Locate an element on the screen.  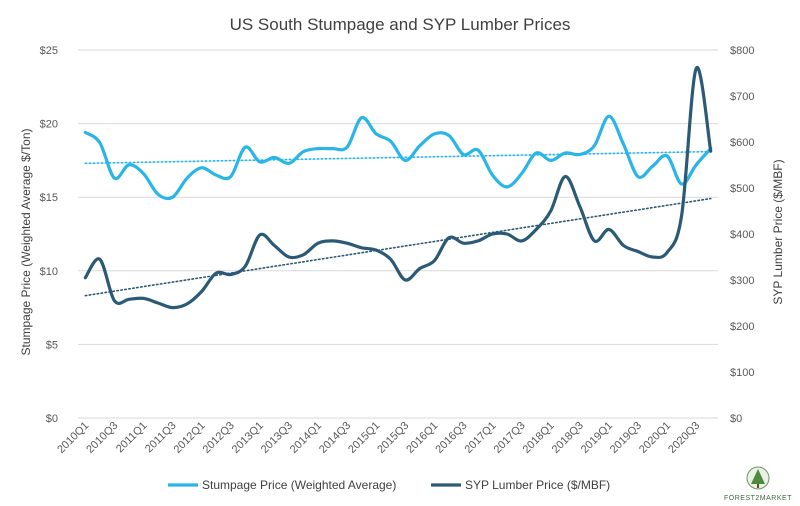
y-right-tick-label: $0 is located at coordinates (736, 419).